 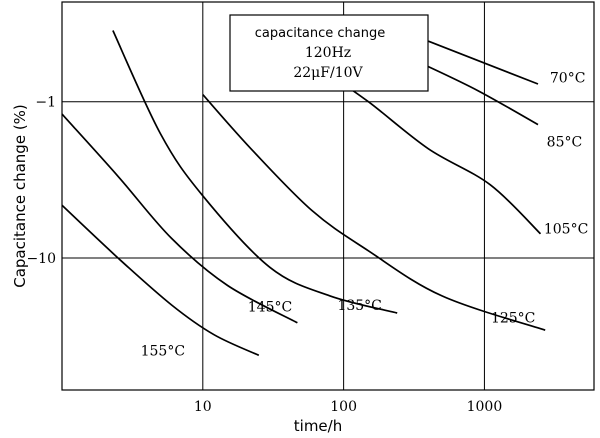 I want to click on curve-label-70c: 70°C, so click(x=568, y=79).